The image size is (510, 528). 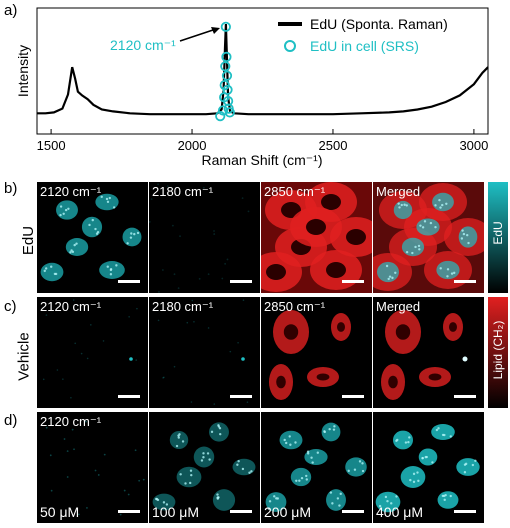 I want to click on tile-b-2120: 2120 cm⁻¹, so click(x=92, y=237).